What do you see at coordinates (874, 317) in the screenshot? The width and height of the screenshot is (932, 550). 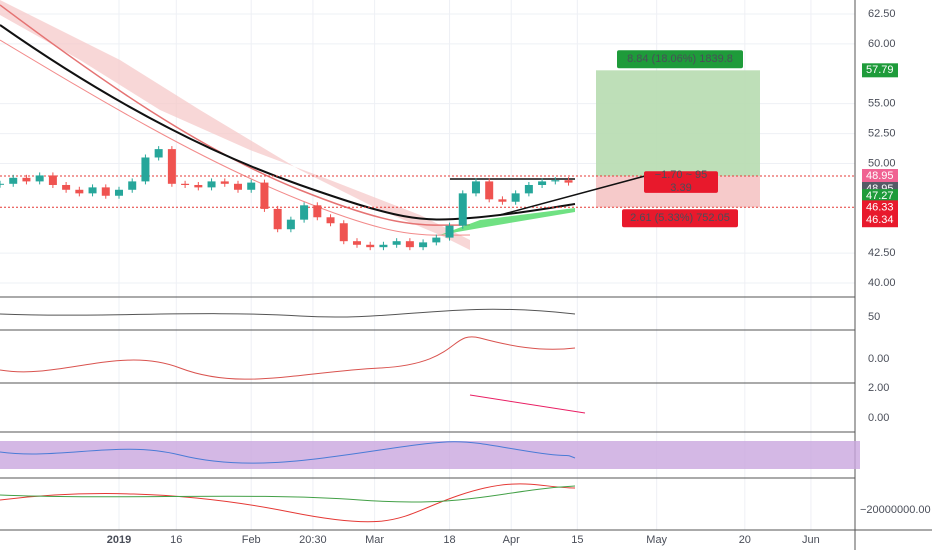 I see `indicator-axis-label: 50` at bounding box center [874, 317].